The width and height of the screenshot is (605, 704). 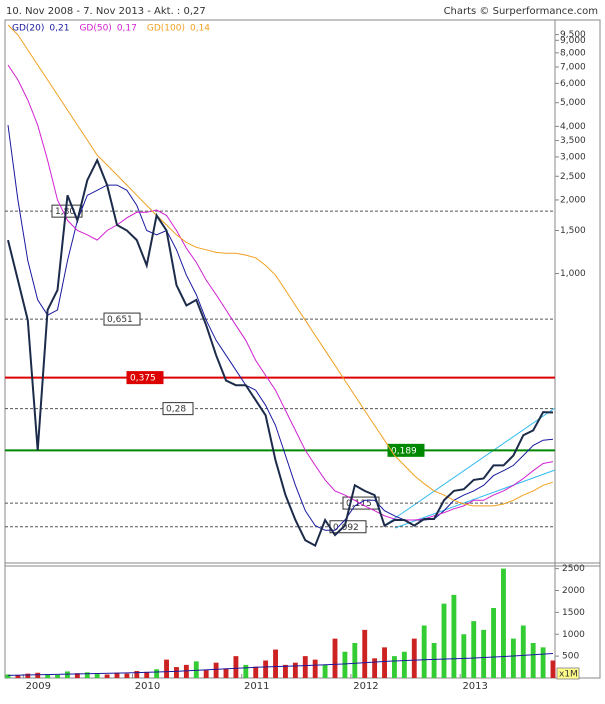 I want to click on level-label: 0,189, so click(x=404, y=451).